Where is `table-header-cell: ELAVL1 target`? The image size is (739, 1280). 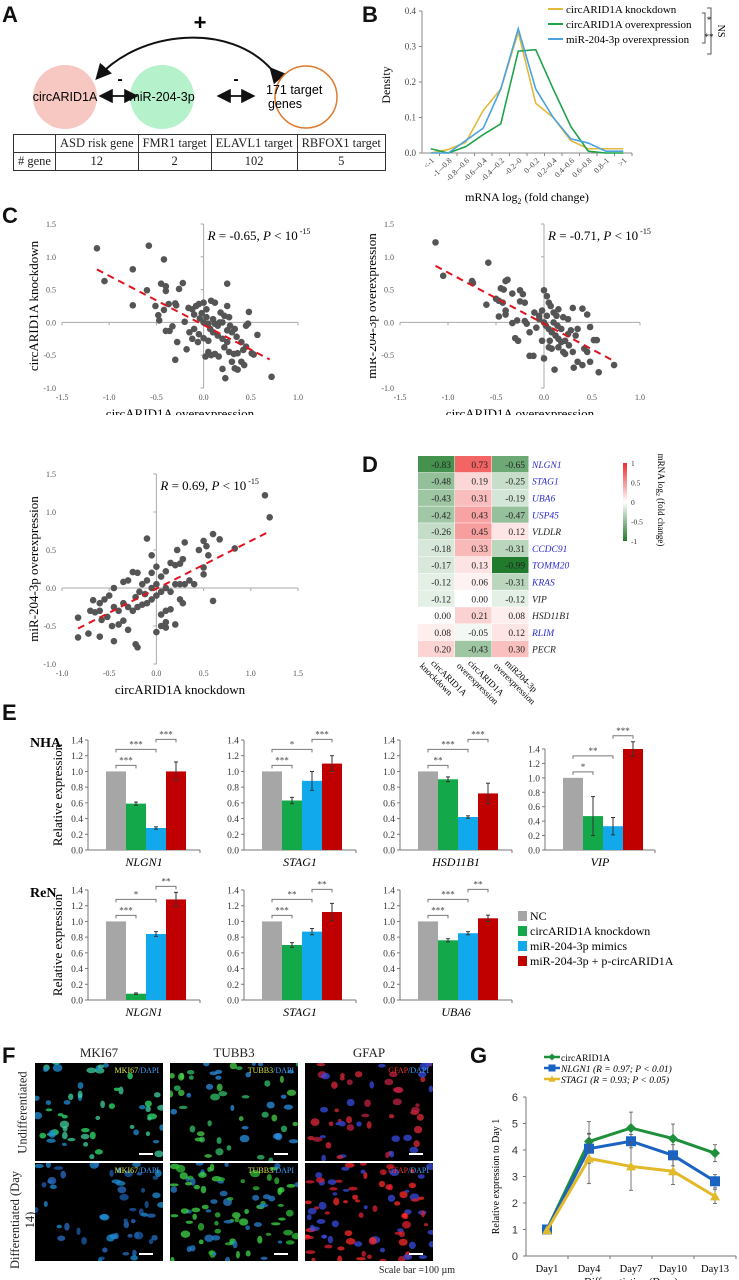 table-header-cell: ELAVL1 target is located at coordinates (254, 143).